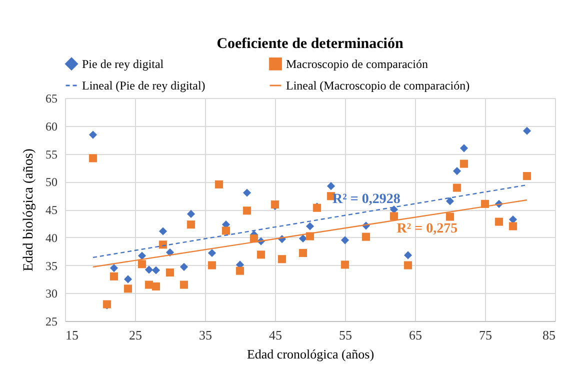 This screenshot has height=379, width=585. Describe the element at coordinates (123, 63) in the screenshot. I see `legend-label: Pie de rey digital` at that location.